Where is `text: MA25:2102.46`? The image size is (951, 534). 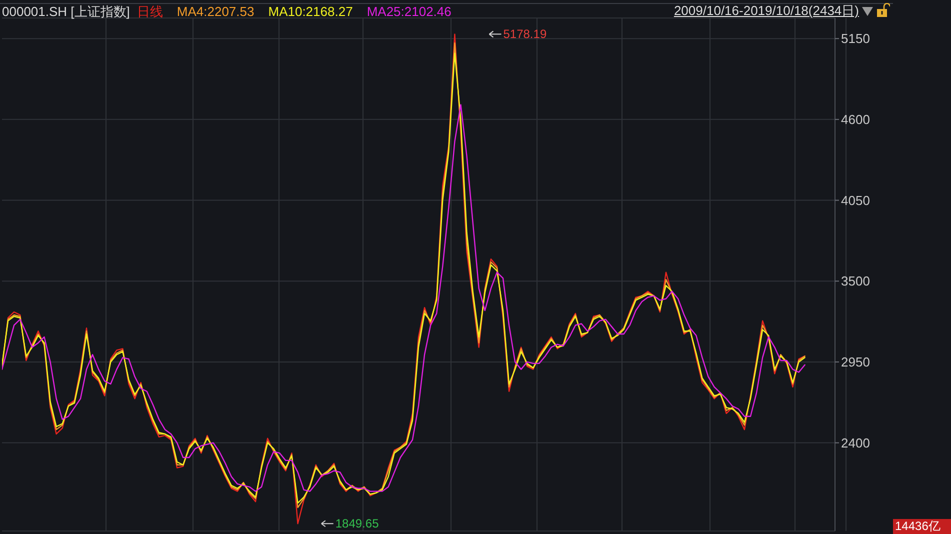 text: MA25:2102.46 is located at coordinates (409, 11).